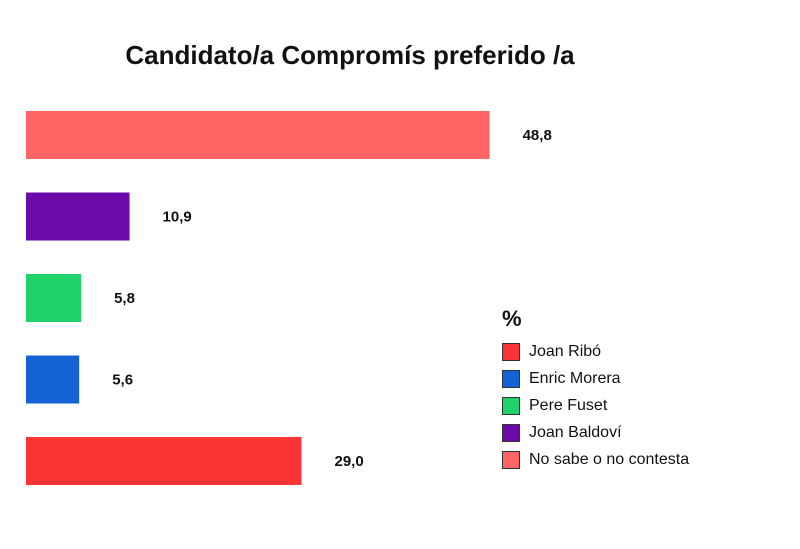  What do you see at coordinates (511, 459) in the screenshot?
I see `legend-swatch-no-sabe` at bounding box center [511, 459].